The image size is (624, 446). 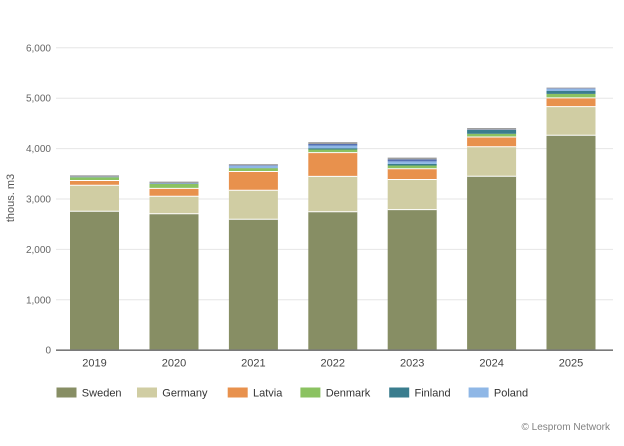 I want to click on svg-text: 4,000, so click(x=38, y=149).